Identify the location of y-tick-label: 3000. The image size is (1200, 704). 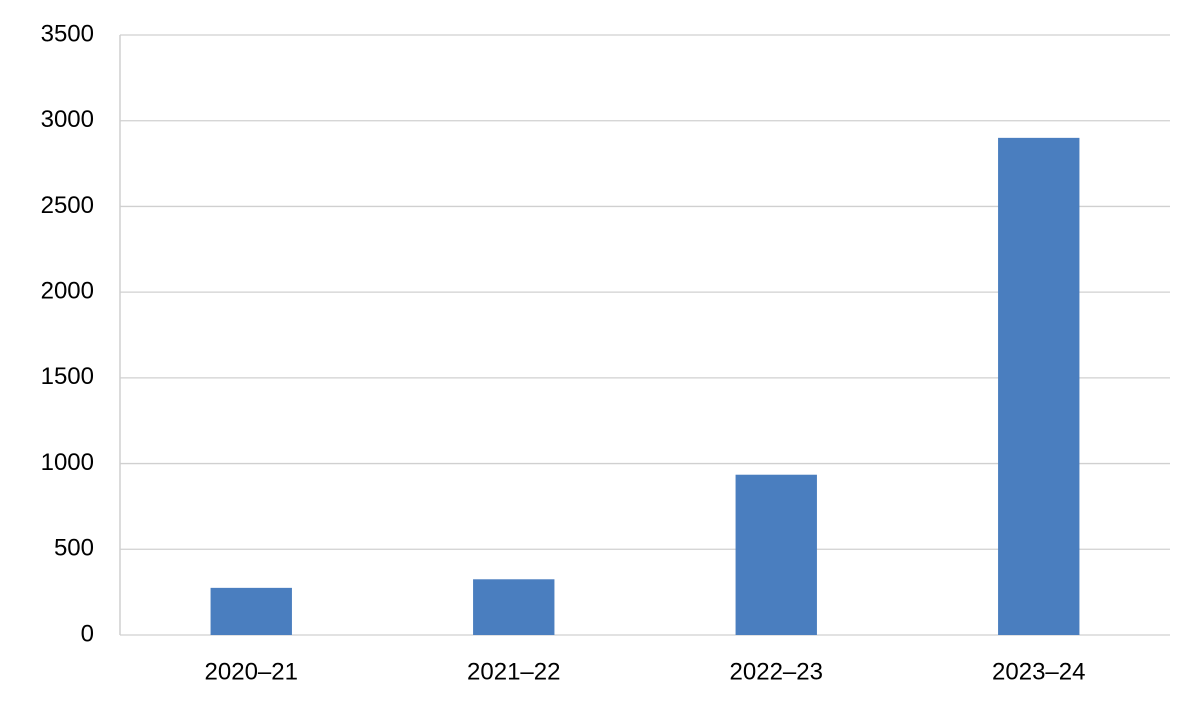
(67, 119).